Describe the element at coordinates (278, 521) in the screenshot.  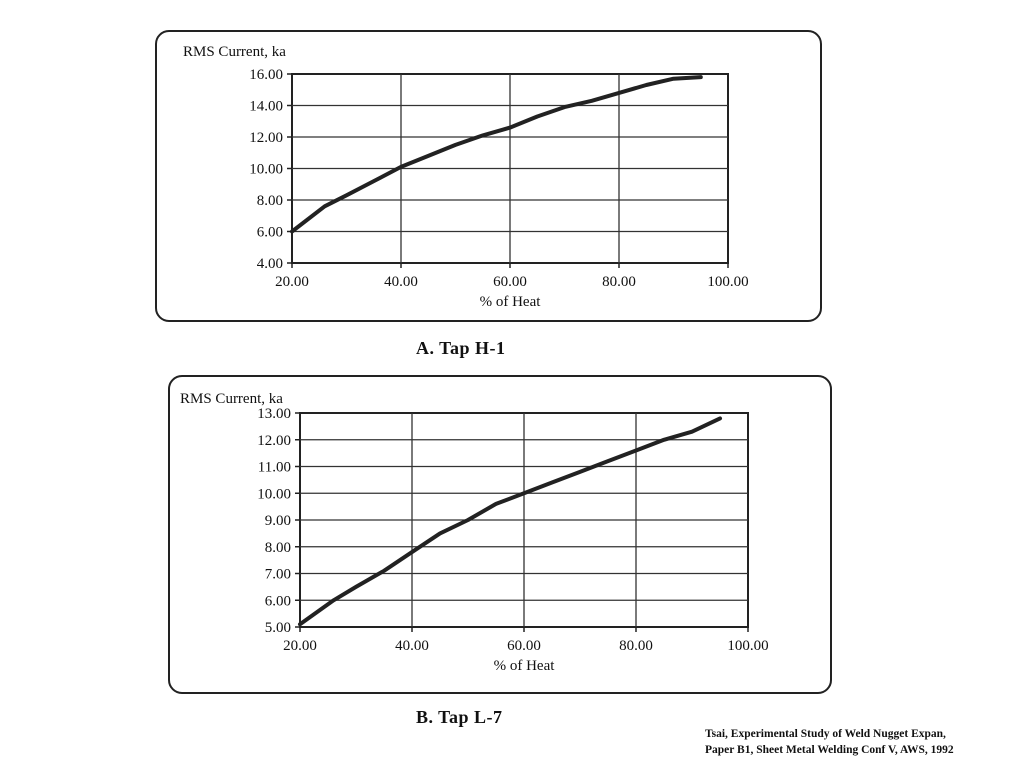
I see `y-tick-label: 9.00` at that location.